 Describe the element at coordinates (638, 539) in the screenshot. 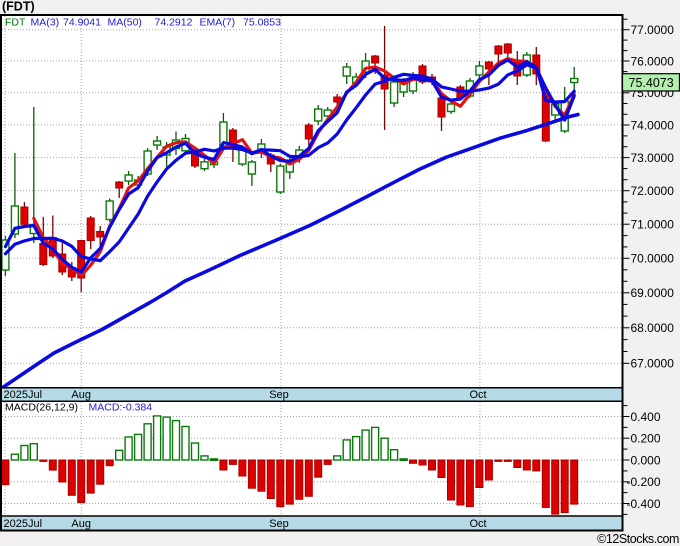

I see `svg-text: ©12Stocks.com` at that location.